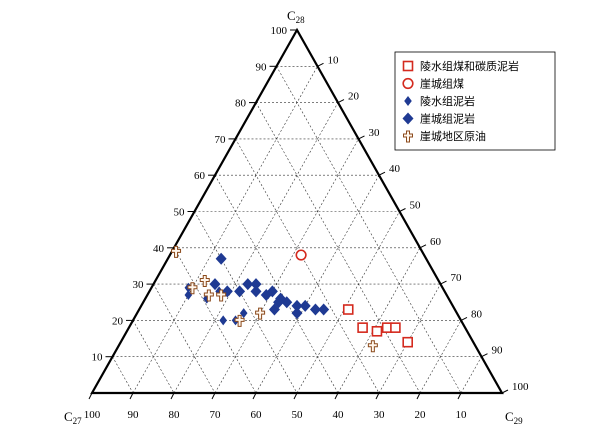 Image resolution: width=604 pixels, height=435 pixels. I want to click on corner-label-top: C28, so click(296, 16).